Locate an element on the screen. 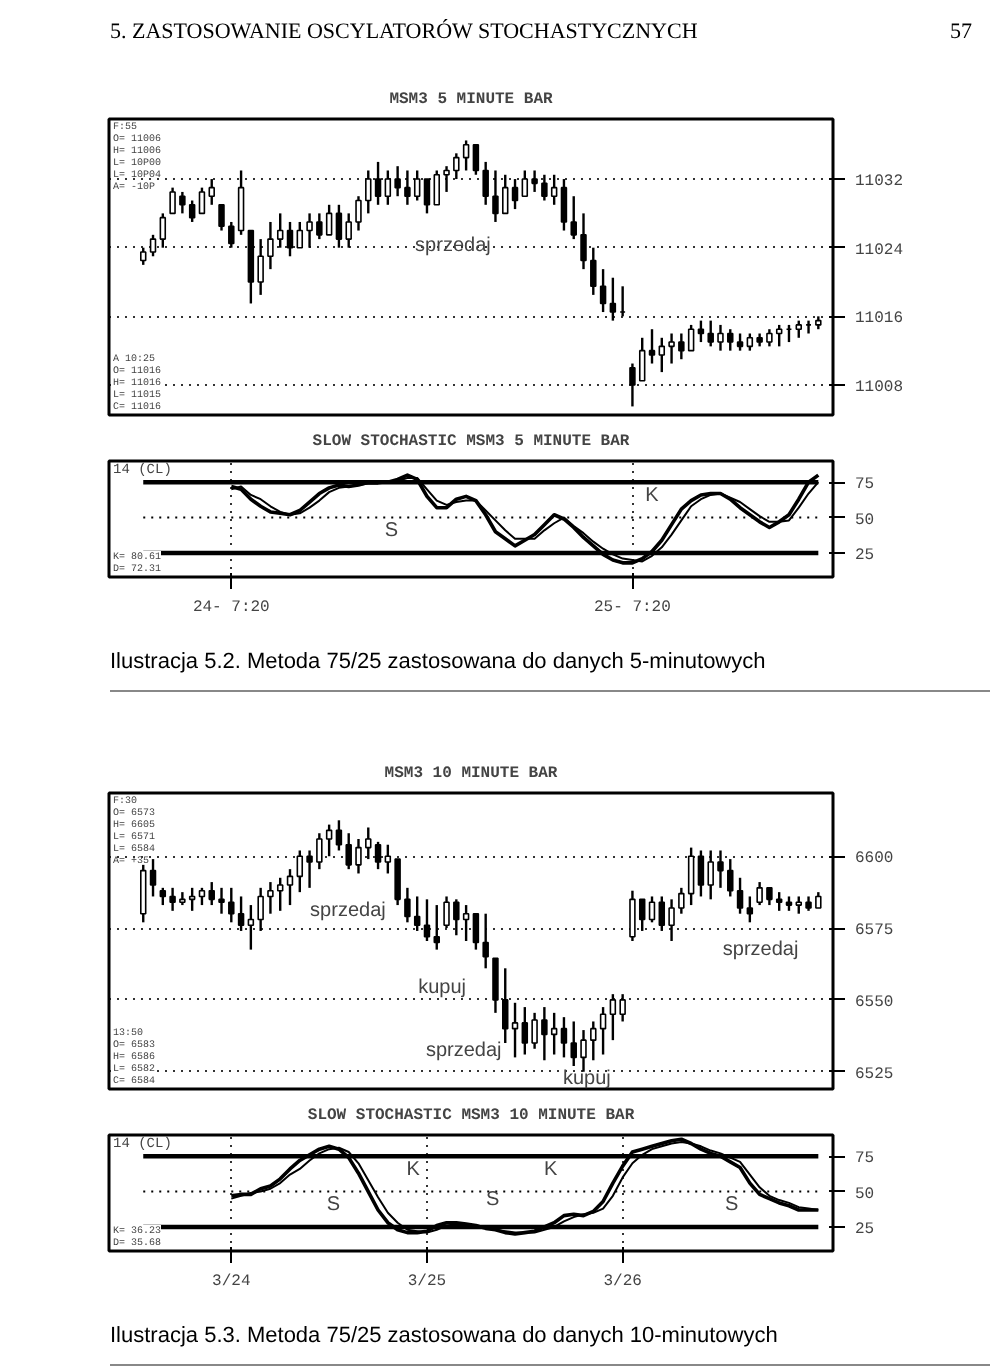  chart-title: MSM3 10 MINUTE BAR is located at coordinates (471, 774).